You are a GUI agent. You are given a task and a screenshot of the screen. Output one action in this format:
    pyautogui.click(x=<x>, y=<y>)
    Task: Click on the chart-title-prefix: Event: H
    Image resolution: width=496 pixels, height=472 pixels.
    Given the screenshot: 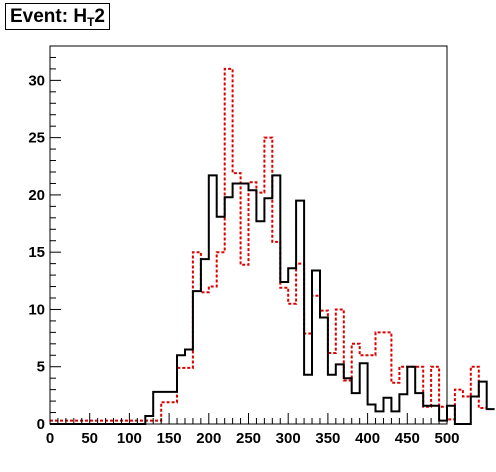 What is the action you would take?
    pyautogui.click(x=49, y=16)
    